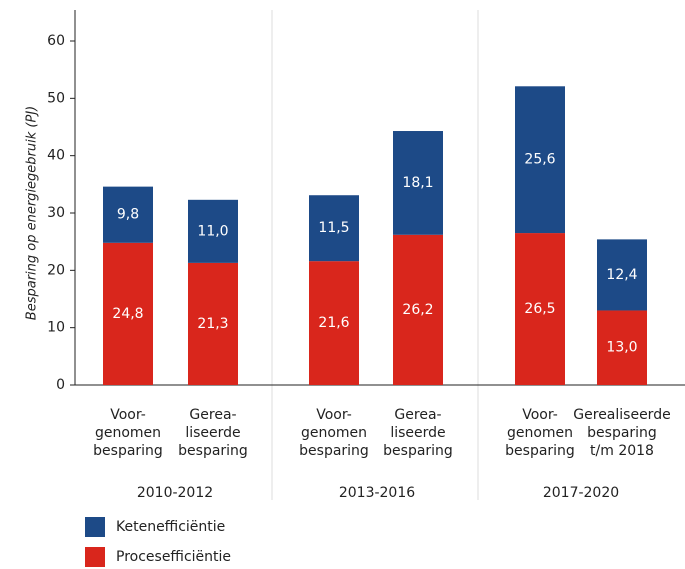 This screenshot has height=569, width=685. I want to click on legend-label: Ketenefficiëntie, so click(170, 527).